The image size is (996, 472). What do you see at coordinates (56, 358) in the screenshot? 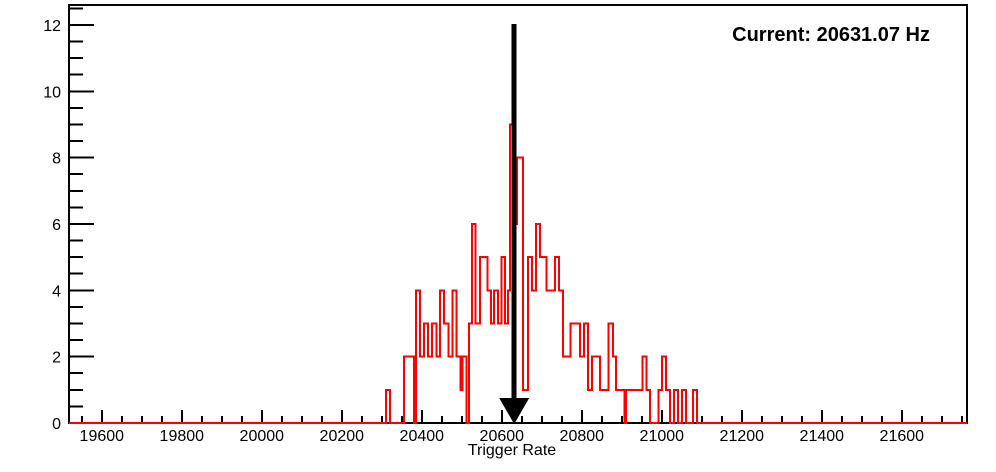
I see `y-axis-tick-label: 2` at bounding box center [56, 358].